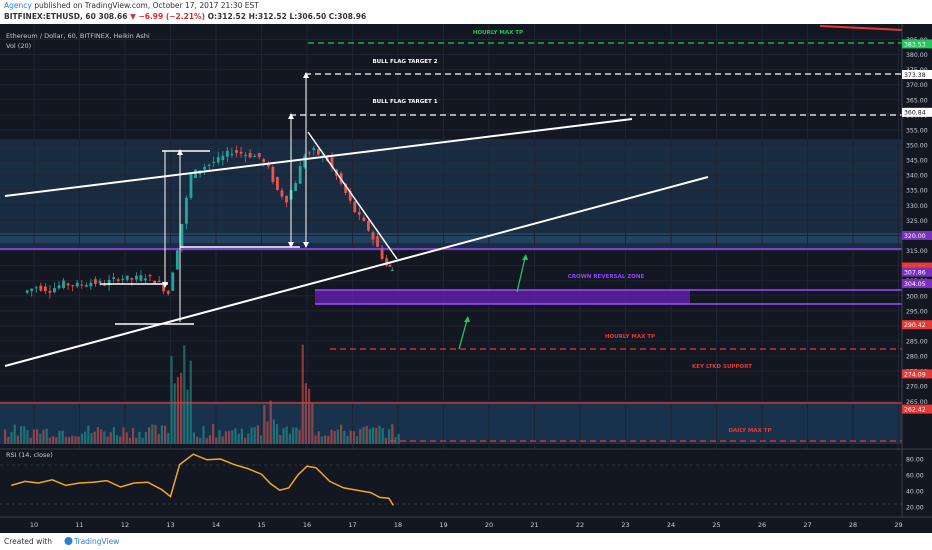  Describe the element at coordinates (625, 525) in the screenshot. I see `x-tick-label: 23` at that location.